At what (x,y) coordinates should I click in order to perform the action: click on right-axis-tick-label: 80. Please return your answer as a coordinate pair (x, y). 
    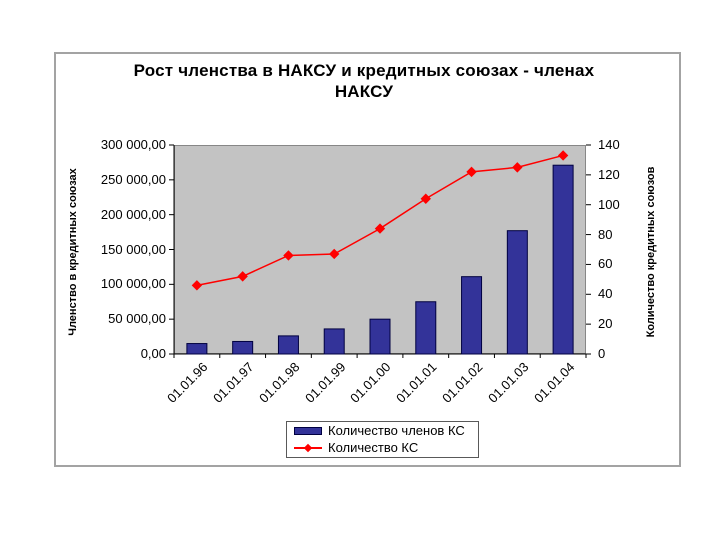
    Looking at the image, I should click on (605, 234).